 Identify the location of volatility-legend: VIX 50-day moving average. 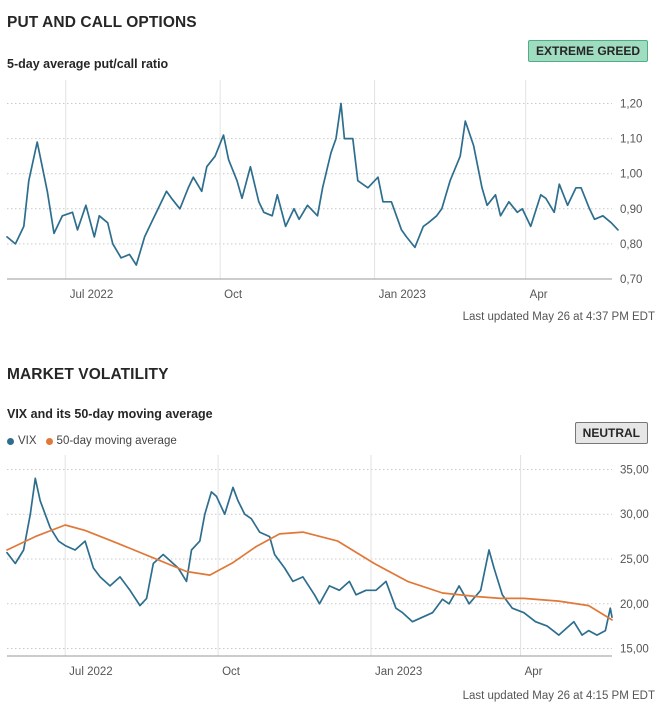
(96, 441).